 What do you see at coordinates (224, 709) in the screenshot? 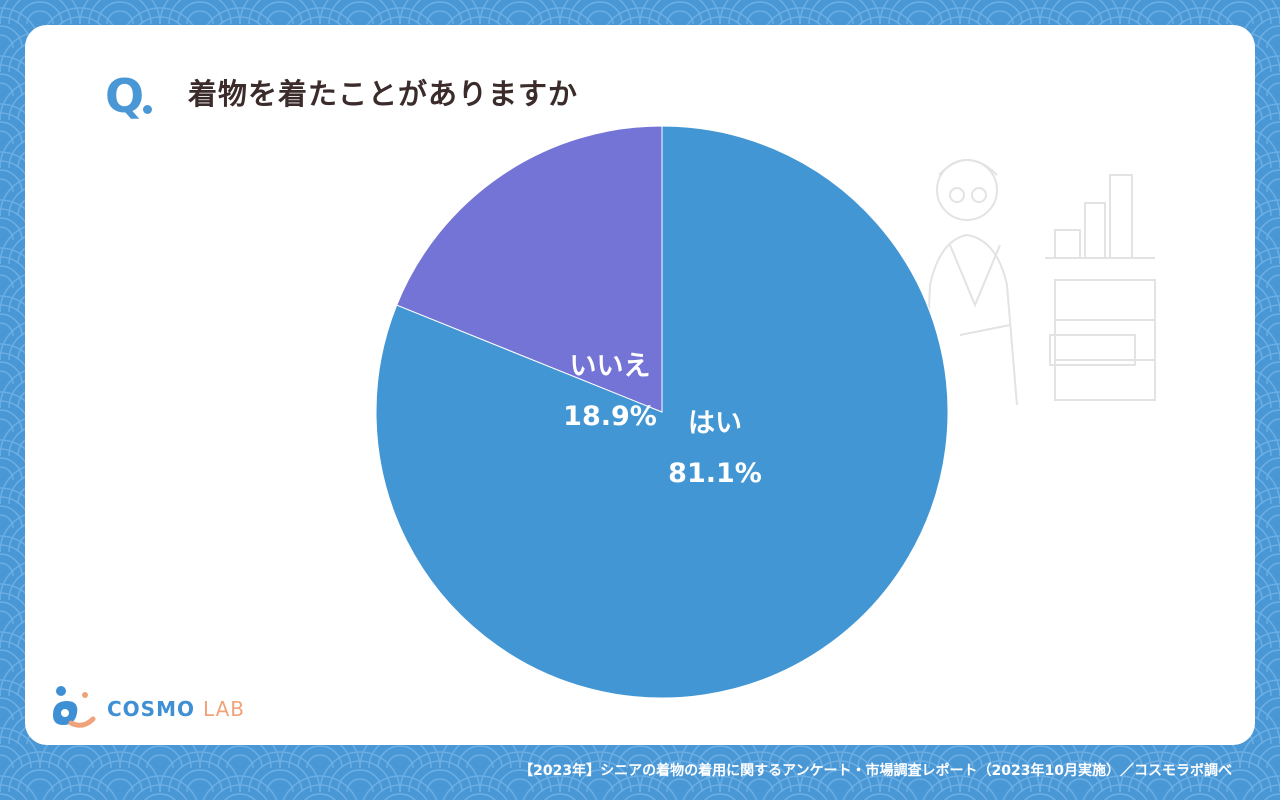
I see `logo-lab-text: LAB` at bounding box center [224, 709].